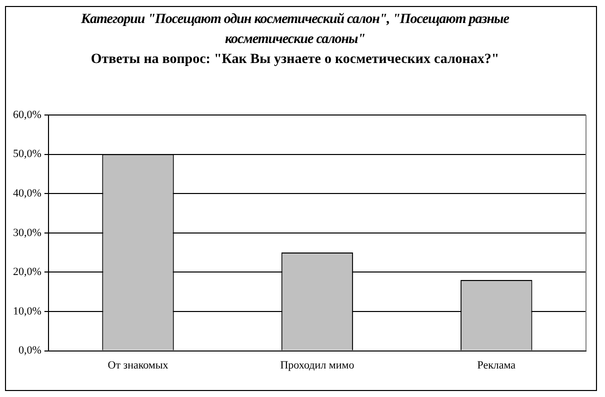 The height and width of the screenshot is (397, 605). I want to click on x-tick-label: Реклама, so click(496, 365).